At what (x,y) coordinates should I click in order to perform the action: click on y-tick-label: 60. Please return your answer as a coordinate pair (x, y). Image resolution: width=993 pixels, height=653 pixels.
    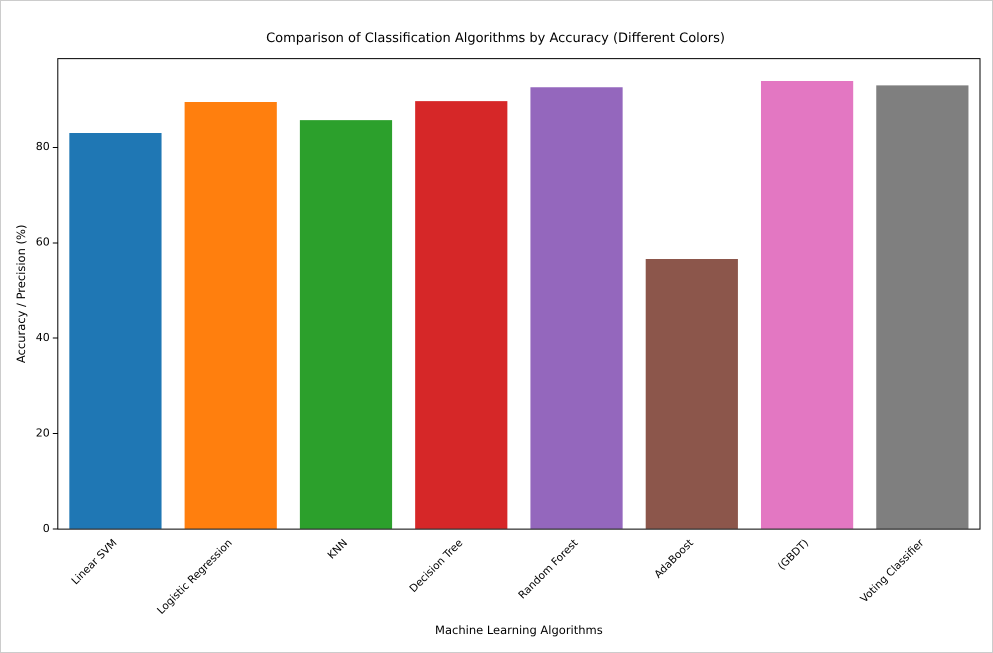
    Looking at the image, I should click on (43, 242).